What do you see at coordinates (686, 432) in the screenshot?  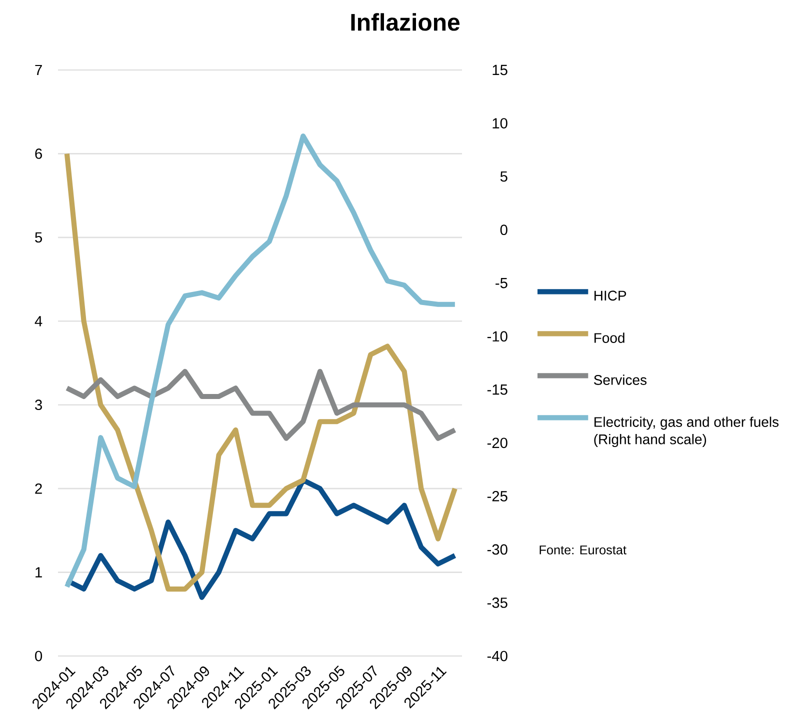 I see `legend-label: Electricity, gas and other fuels (Right hand scale)` at bounding box center [686, 432].